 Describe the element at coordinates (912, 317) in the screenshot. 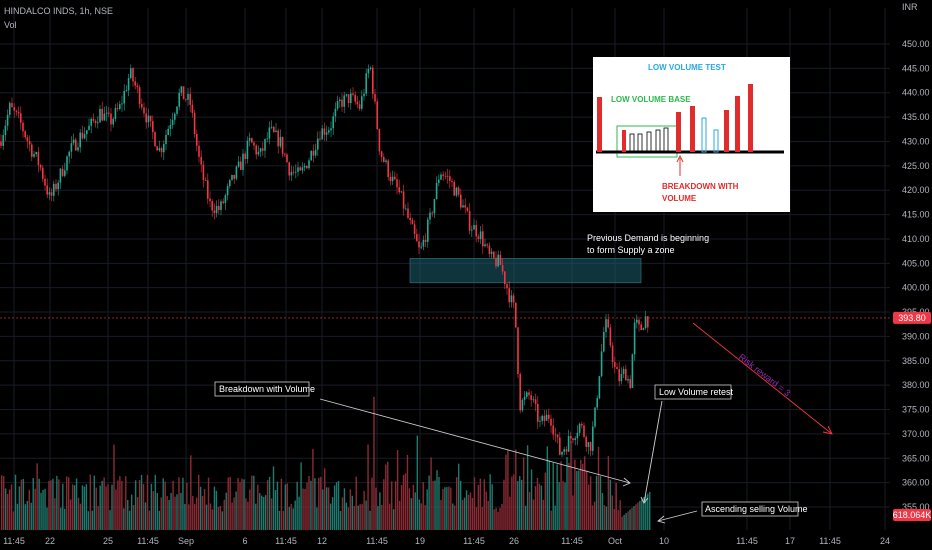

I see `last-price-badge` at that location.